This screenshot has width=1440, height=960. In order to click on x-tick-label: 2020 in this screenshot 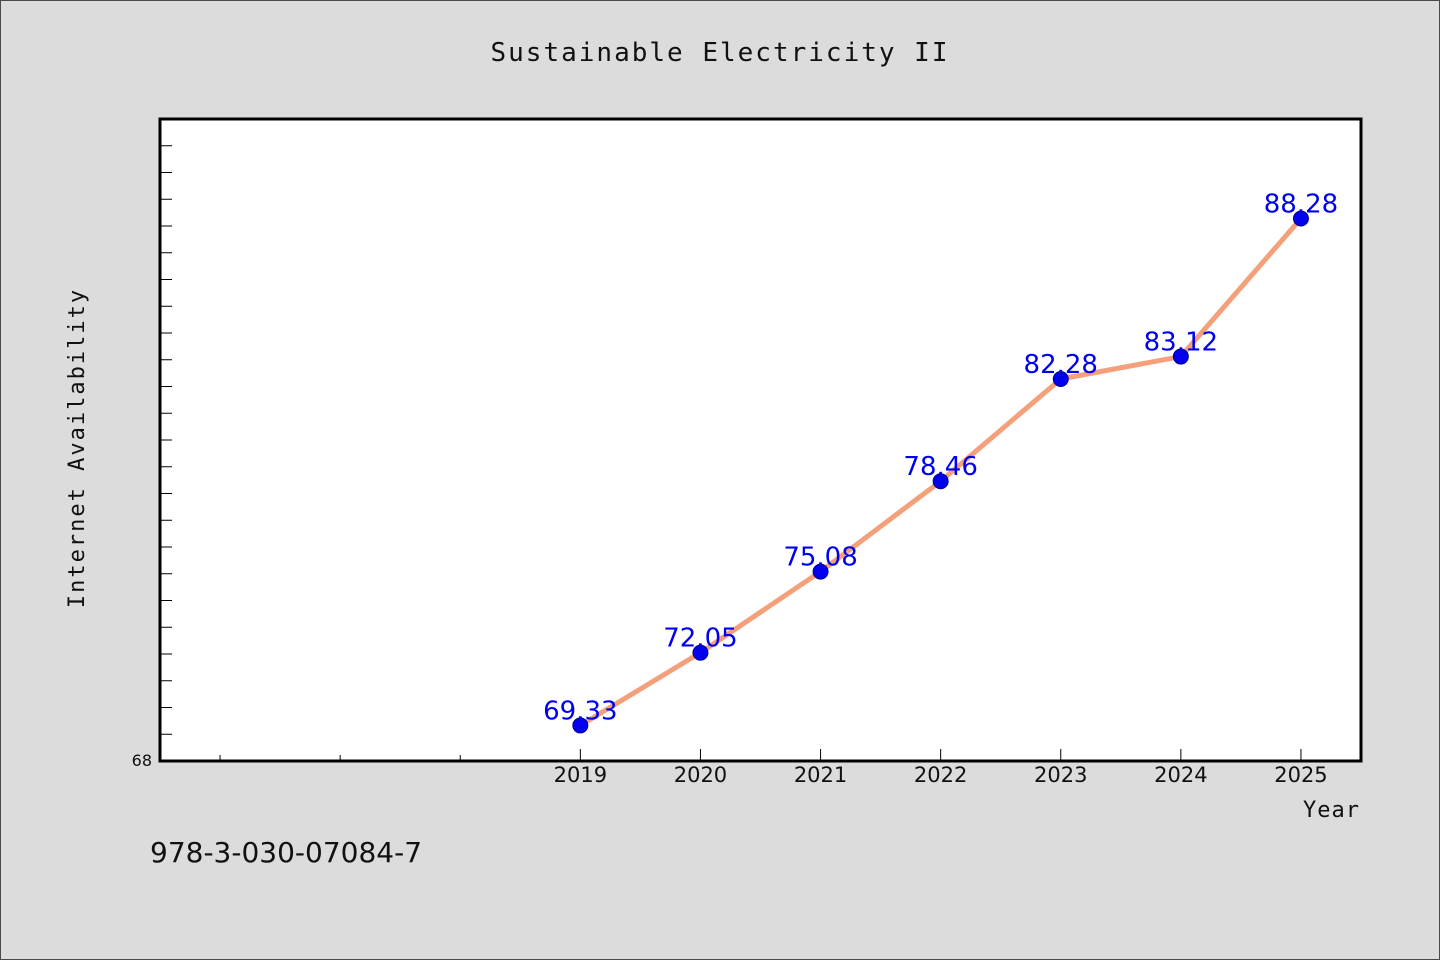, I will do `click(700, 775)`.